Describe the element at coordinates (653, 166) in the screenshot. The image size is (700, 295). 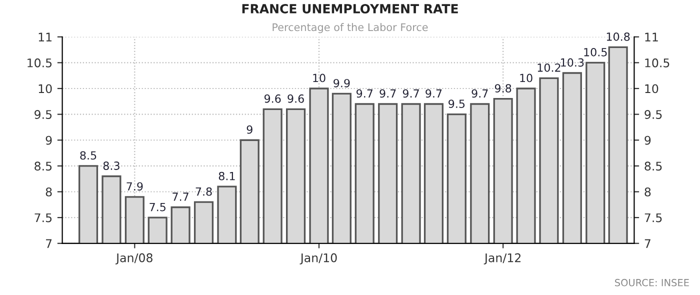
I see `y2-tick-label: 8.5` at that location.